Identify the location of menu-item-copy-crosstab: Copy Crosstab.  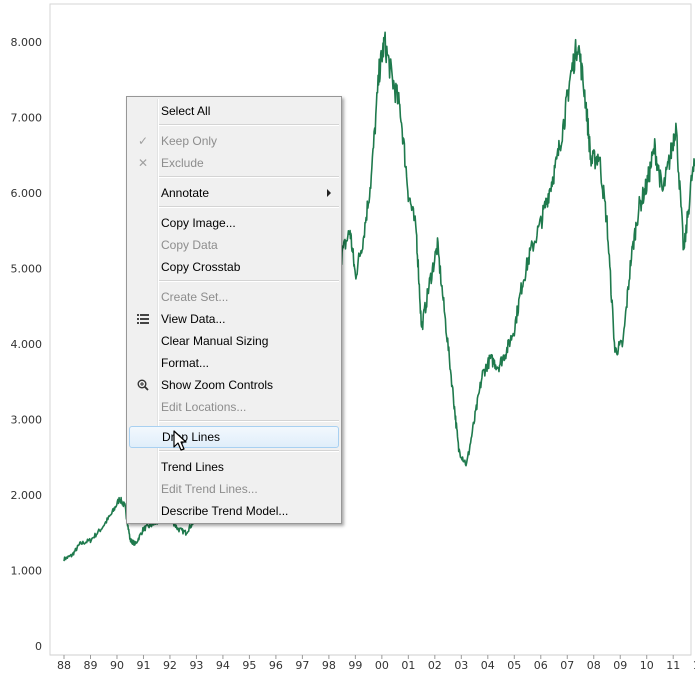
(234, 267).